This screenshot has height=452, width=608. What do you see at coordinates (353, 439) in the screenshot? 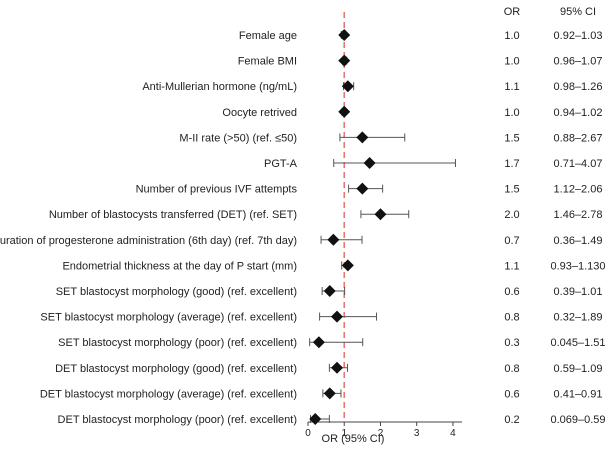
I see `x-axis-label: OR (95% CI)` at bounding box center [353, 439].